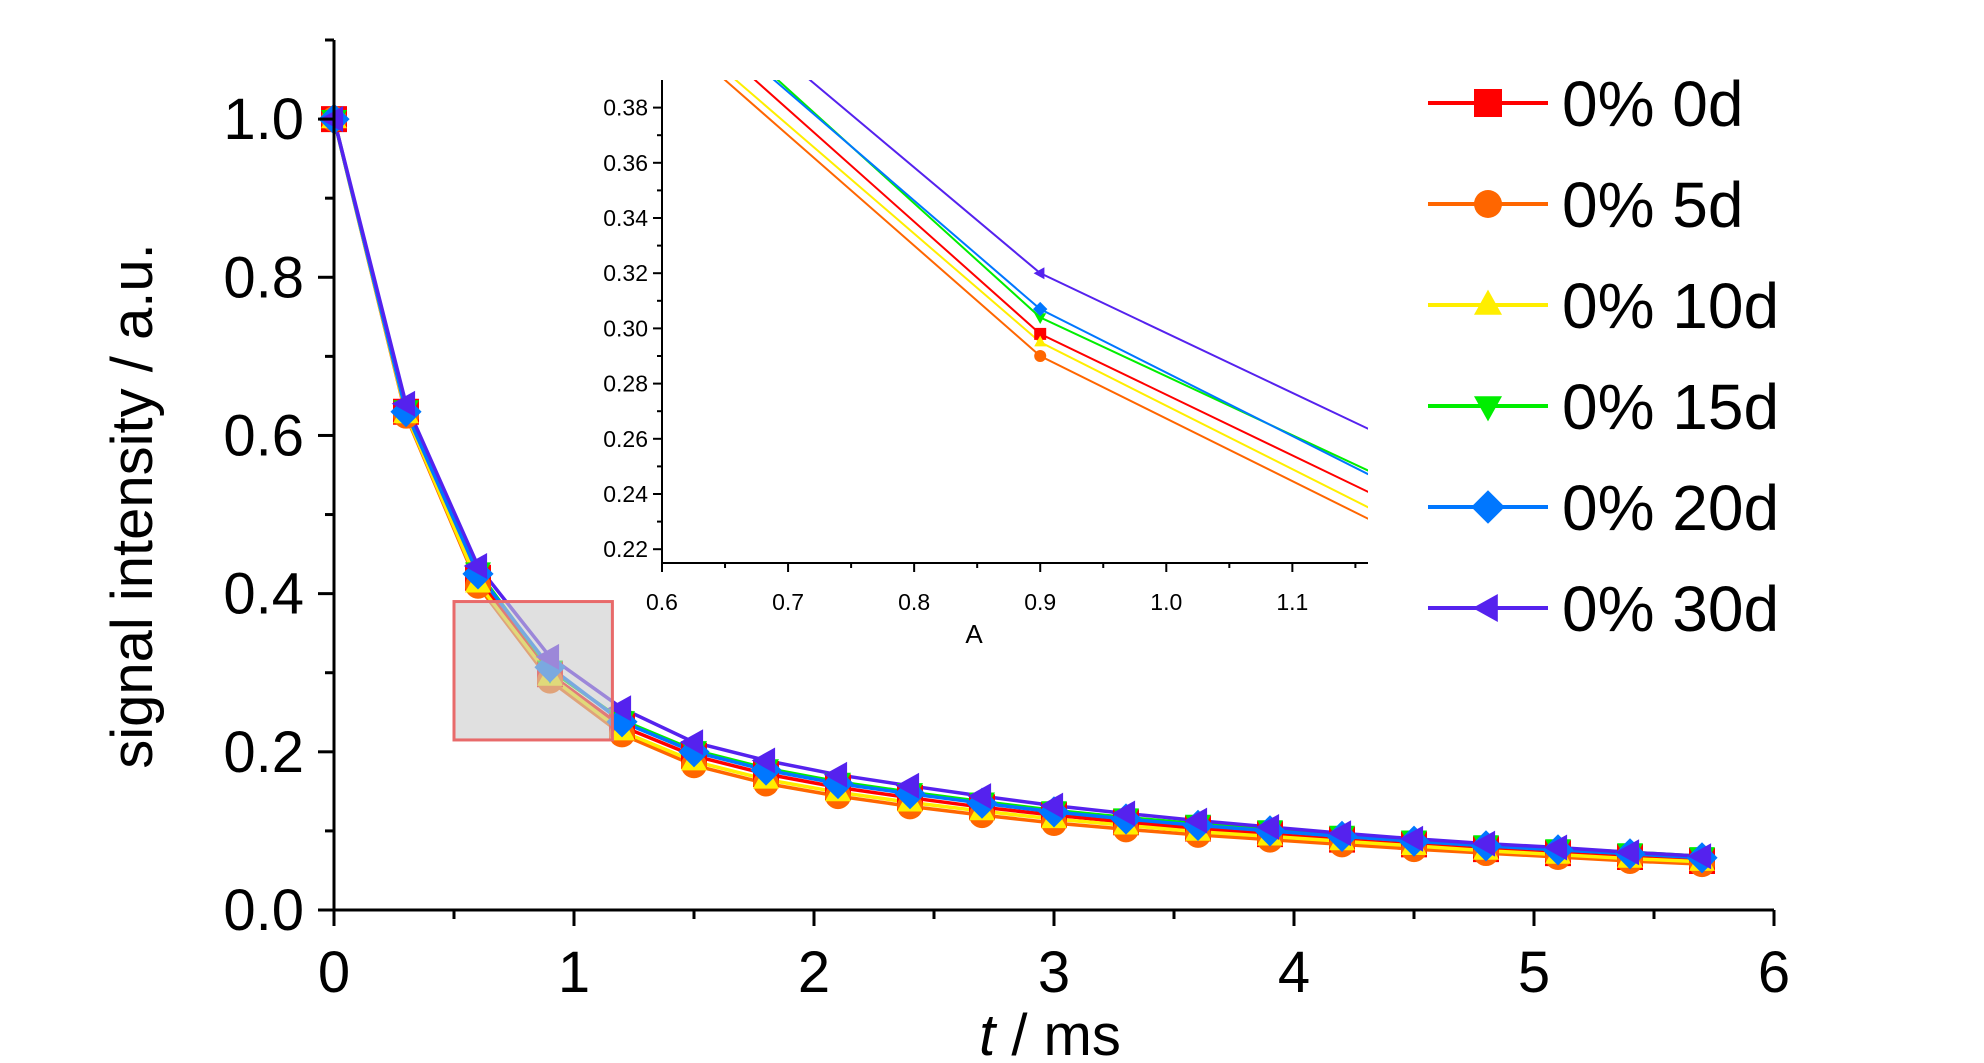 The width and height of the screenshot is (1984, 1063). What do you see at coordinates (1292, 602) in the screenshot?
I see `inset-x-tick-label: 1.1` at bounding box center [1292, 602].